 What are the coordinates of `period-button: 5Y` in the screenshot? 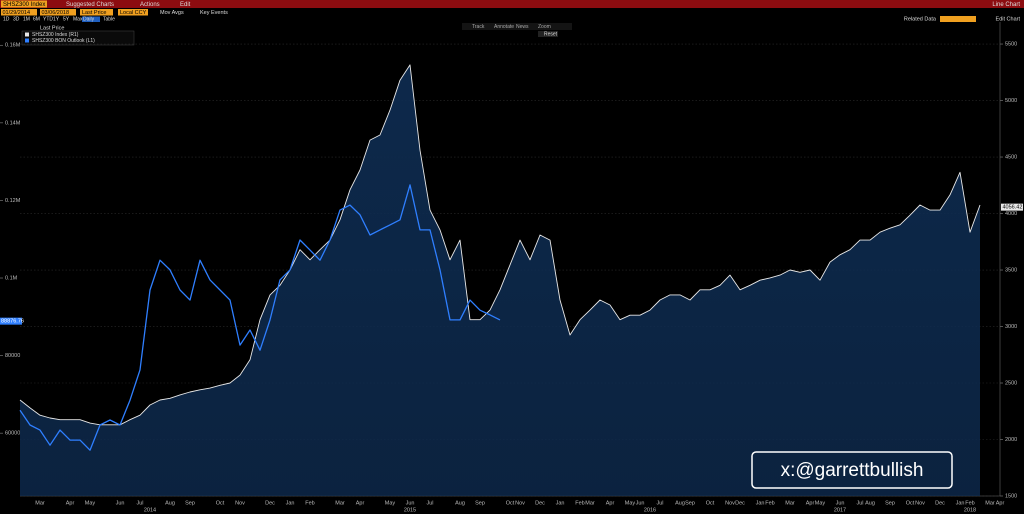 It's located at (66, 20).